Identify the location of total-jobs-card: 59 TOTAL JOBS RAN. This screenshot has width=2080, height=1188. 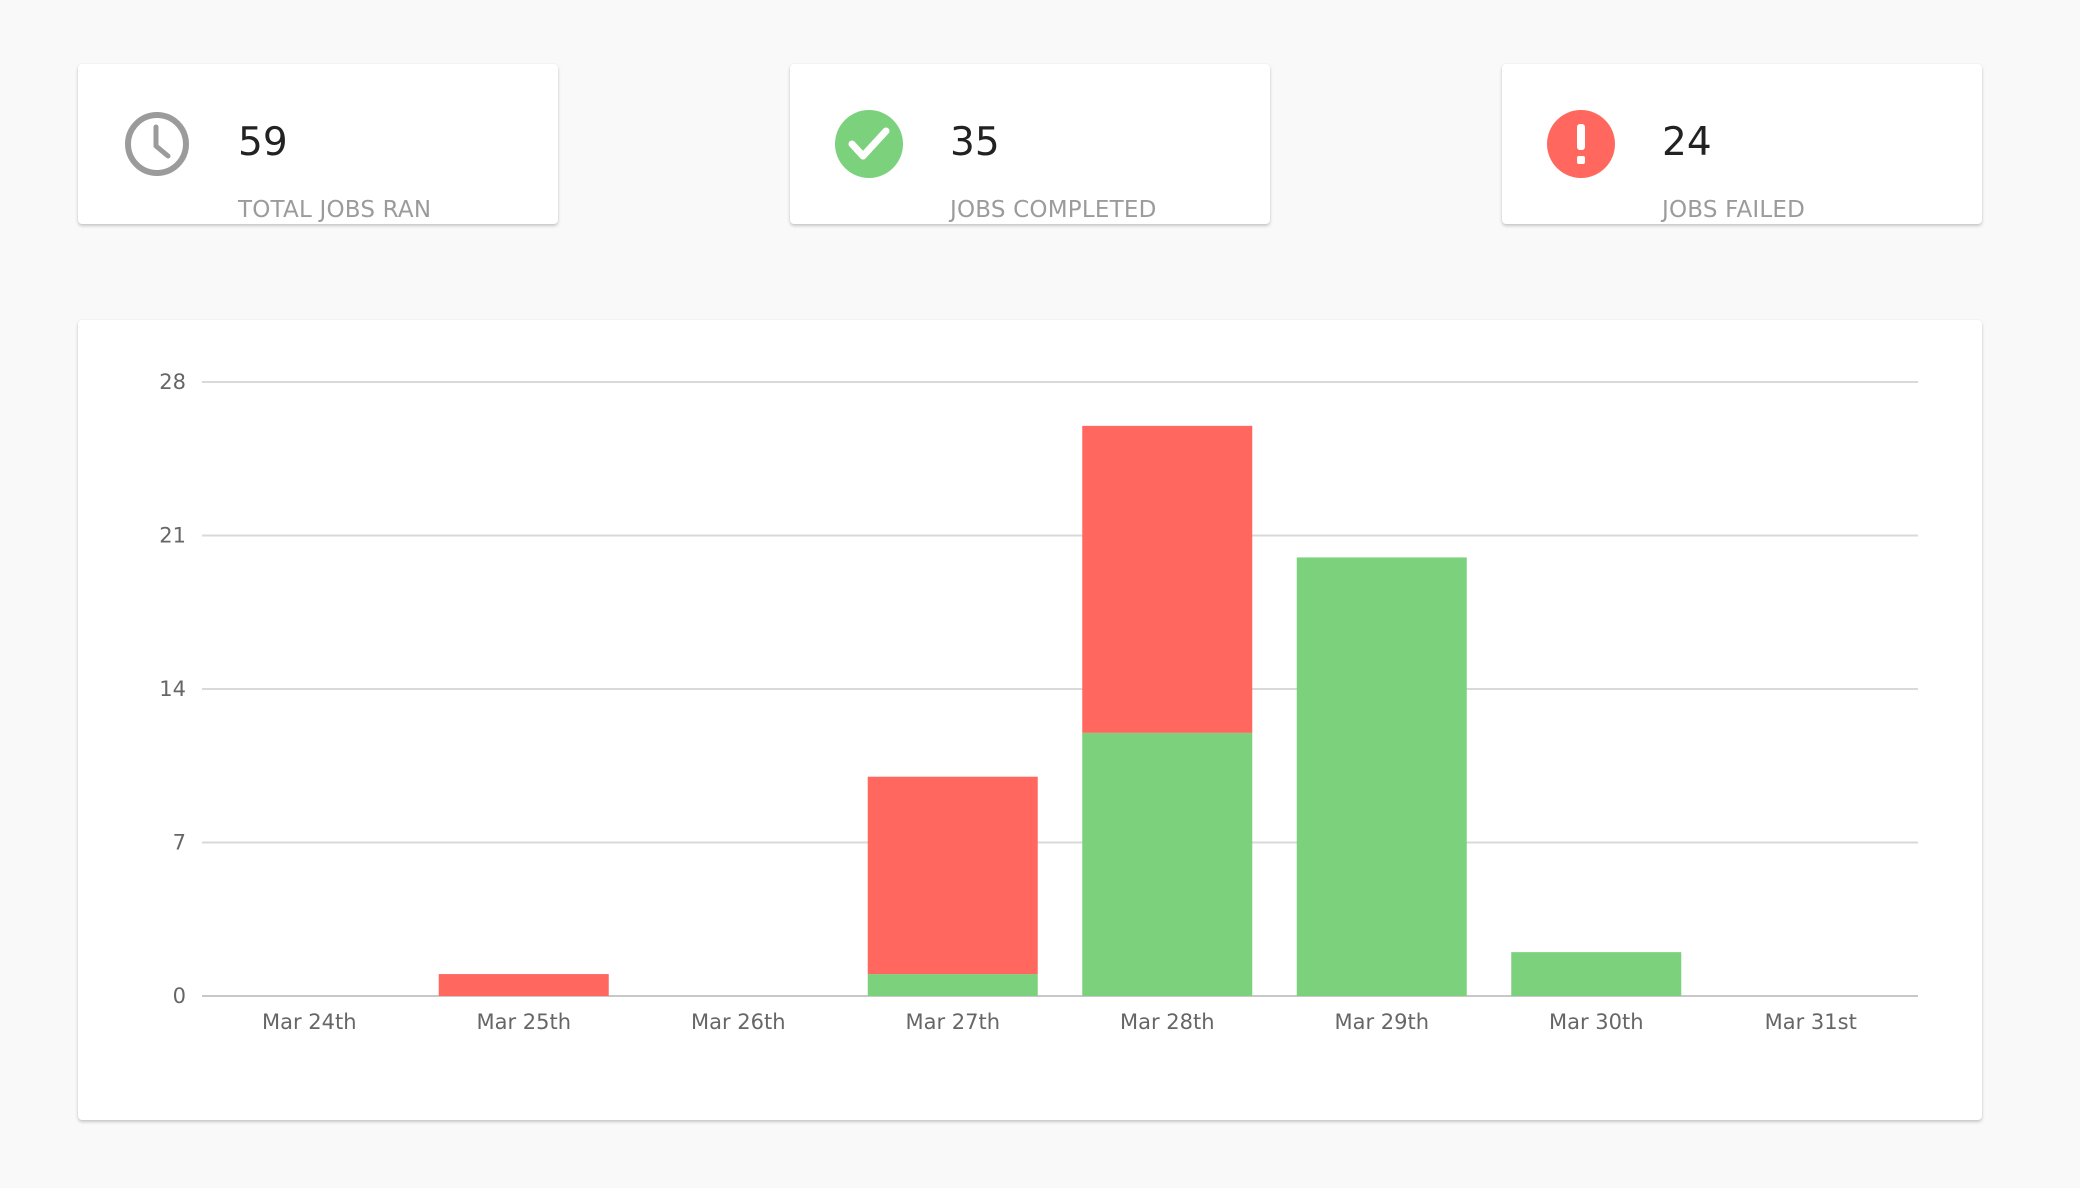
(318, 144).